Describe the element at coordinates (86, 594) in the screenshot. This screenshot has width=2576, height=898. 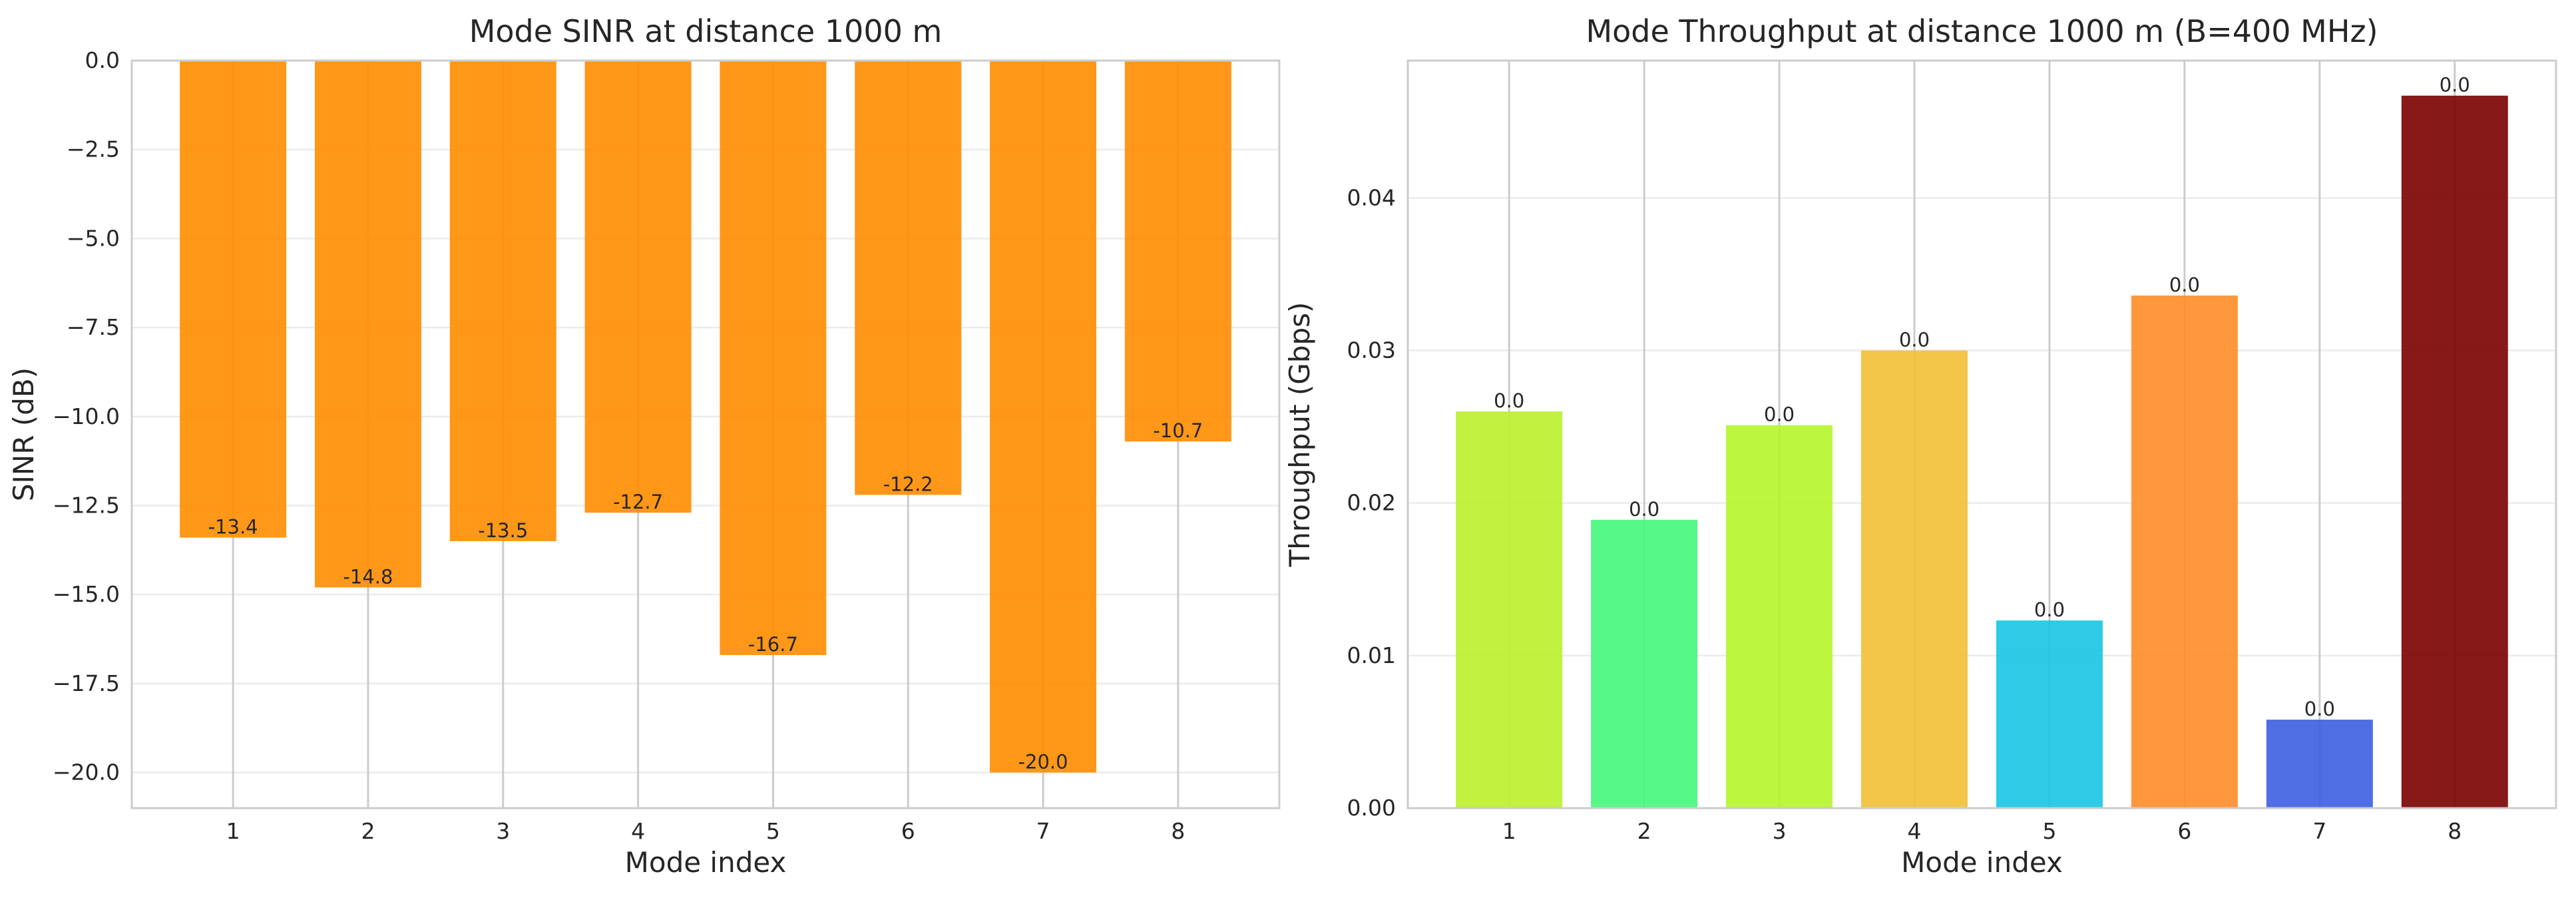
I see `sinr-y-tick-label: −15.0` at that location.